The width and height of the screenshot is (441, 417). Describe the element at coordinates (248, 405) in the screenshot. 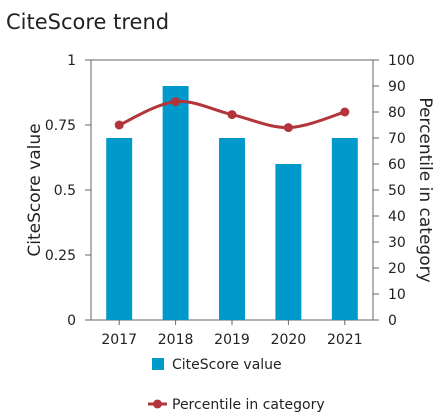

I see `legend-line-label: Percentile in category` at that location.